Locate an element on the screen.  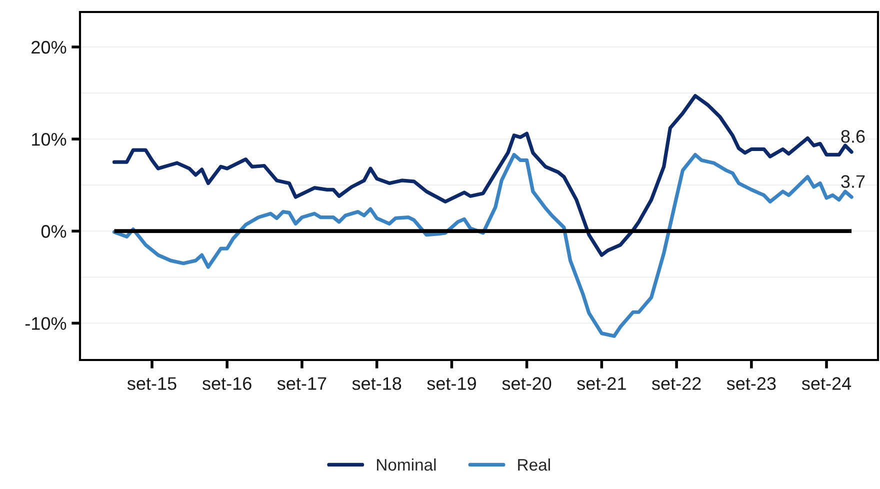
y-tick-label: 20% is located at coordinates (49, 47).